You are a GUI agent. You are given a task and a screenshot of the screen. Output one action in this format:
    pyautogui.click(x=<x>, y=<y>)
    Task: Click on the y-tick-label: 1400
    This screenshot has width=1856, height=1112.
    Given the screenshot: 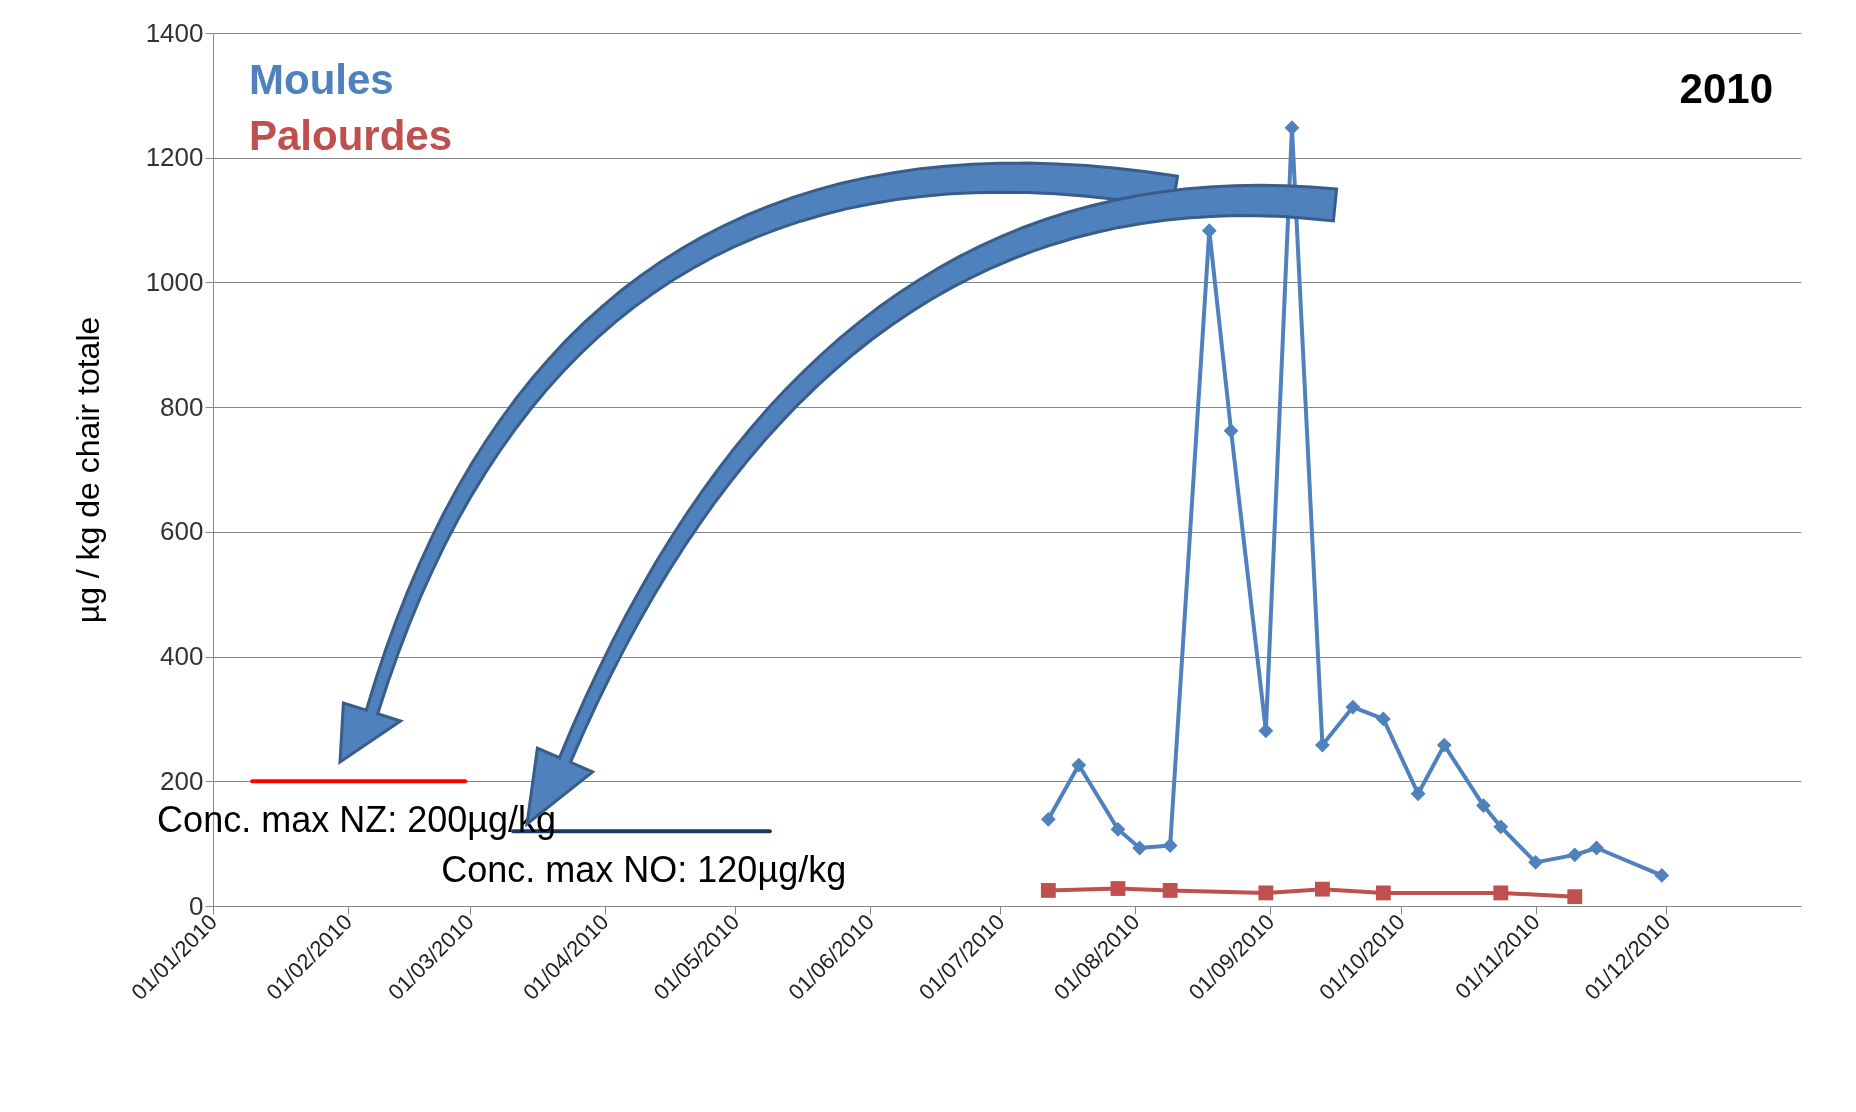 What is the action you would take?
    pyautogui.click(x=174, y=32)
    